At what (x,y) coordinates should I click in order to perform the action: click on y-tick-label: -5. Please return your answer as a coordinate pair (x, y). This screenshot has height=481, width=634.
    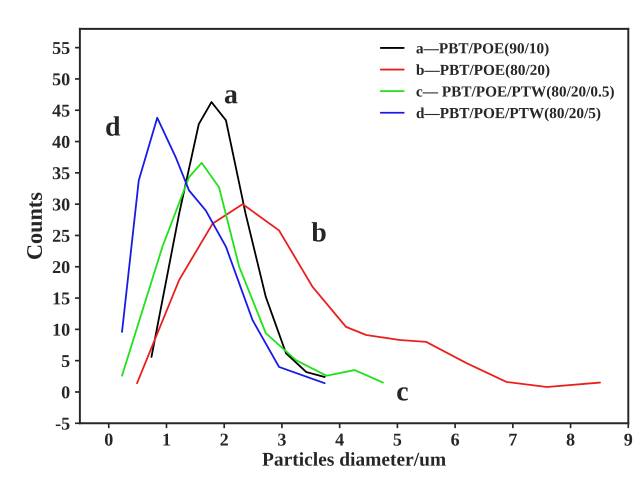
    Looking at the image, I should click on (63, 424).